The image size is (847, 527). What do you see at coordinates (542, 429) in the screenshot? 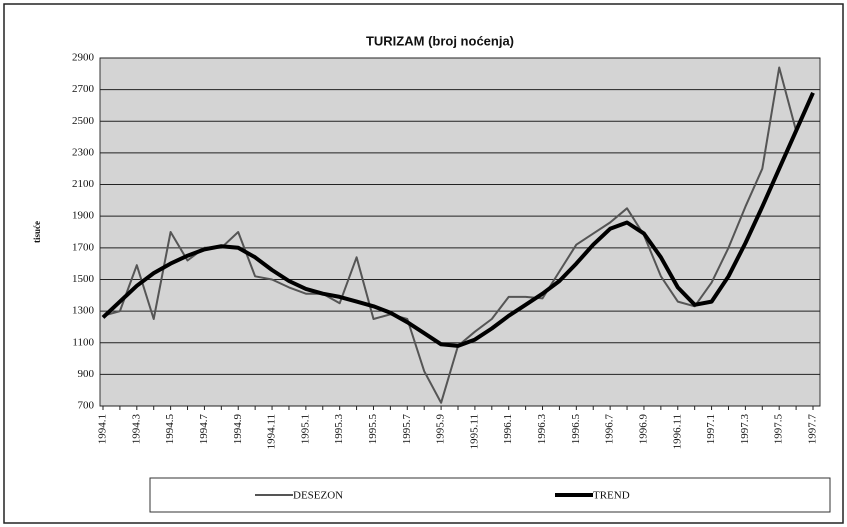
I see `x-tick-label: 1996.3` at bounding box center [542, 429].